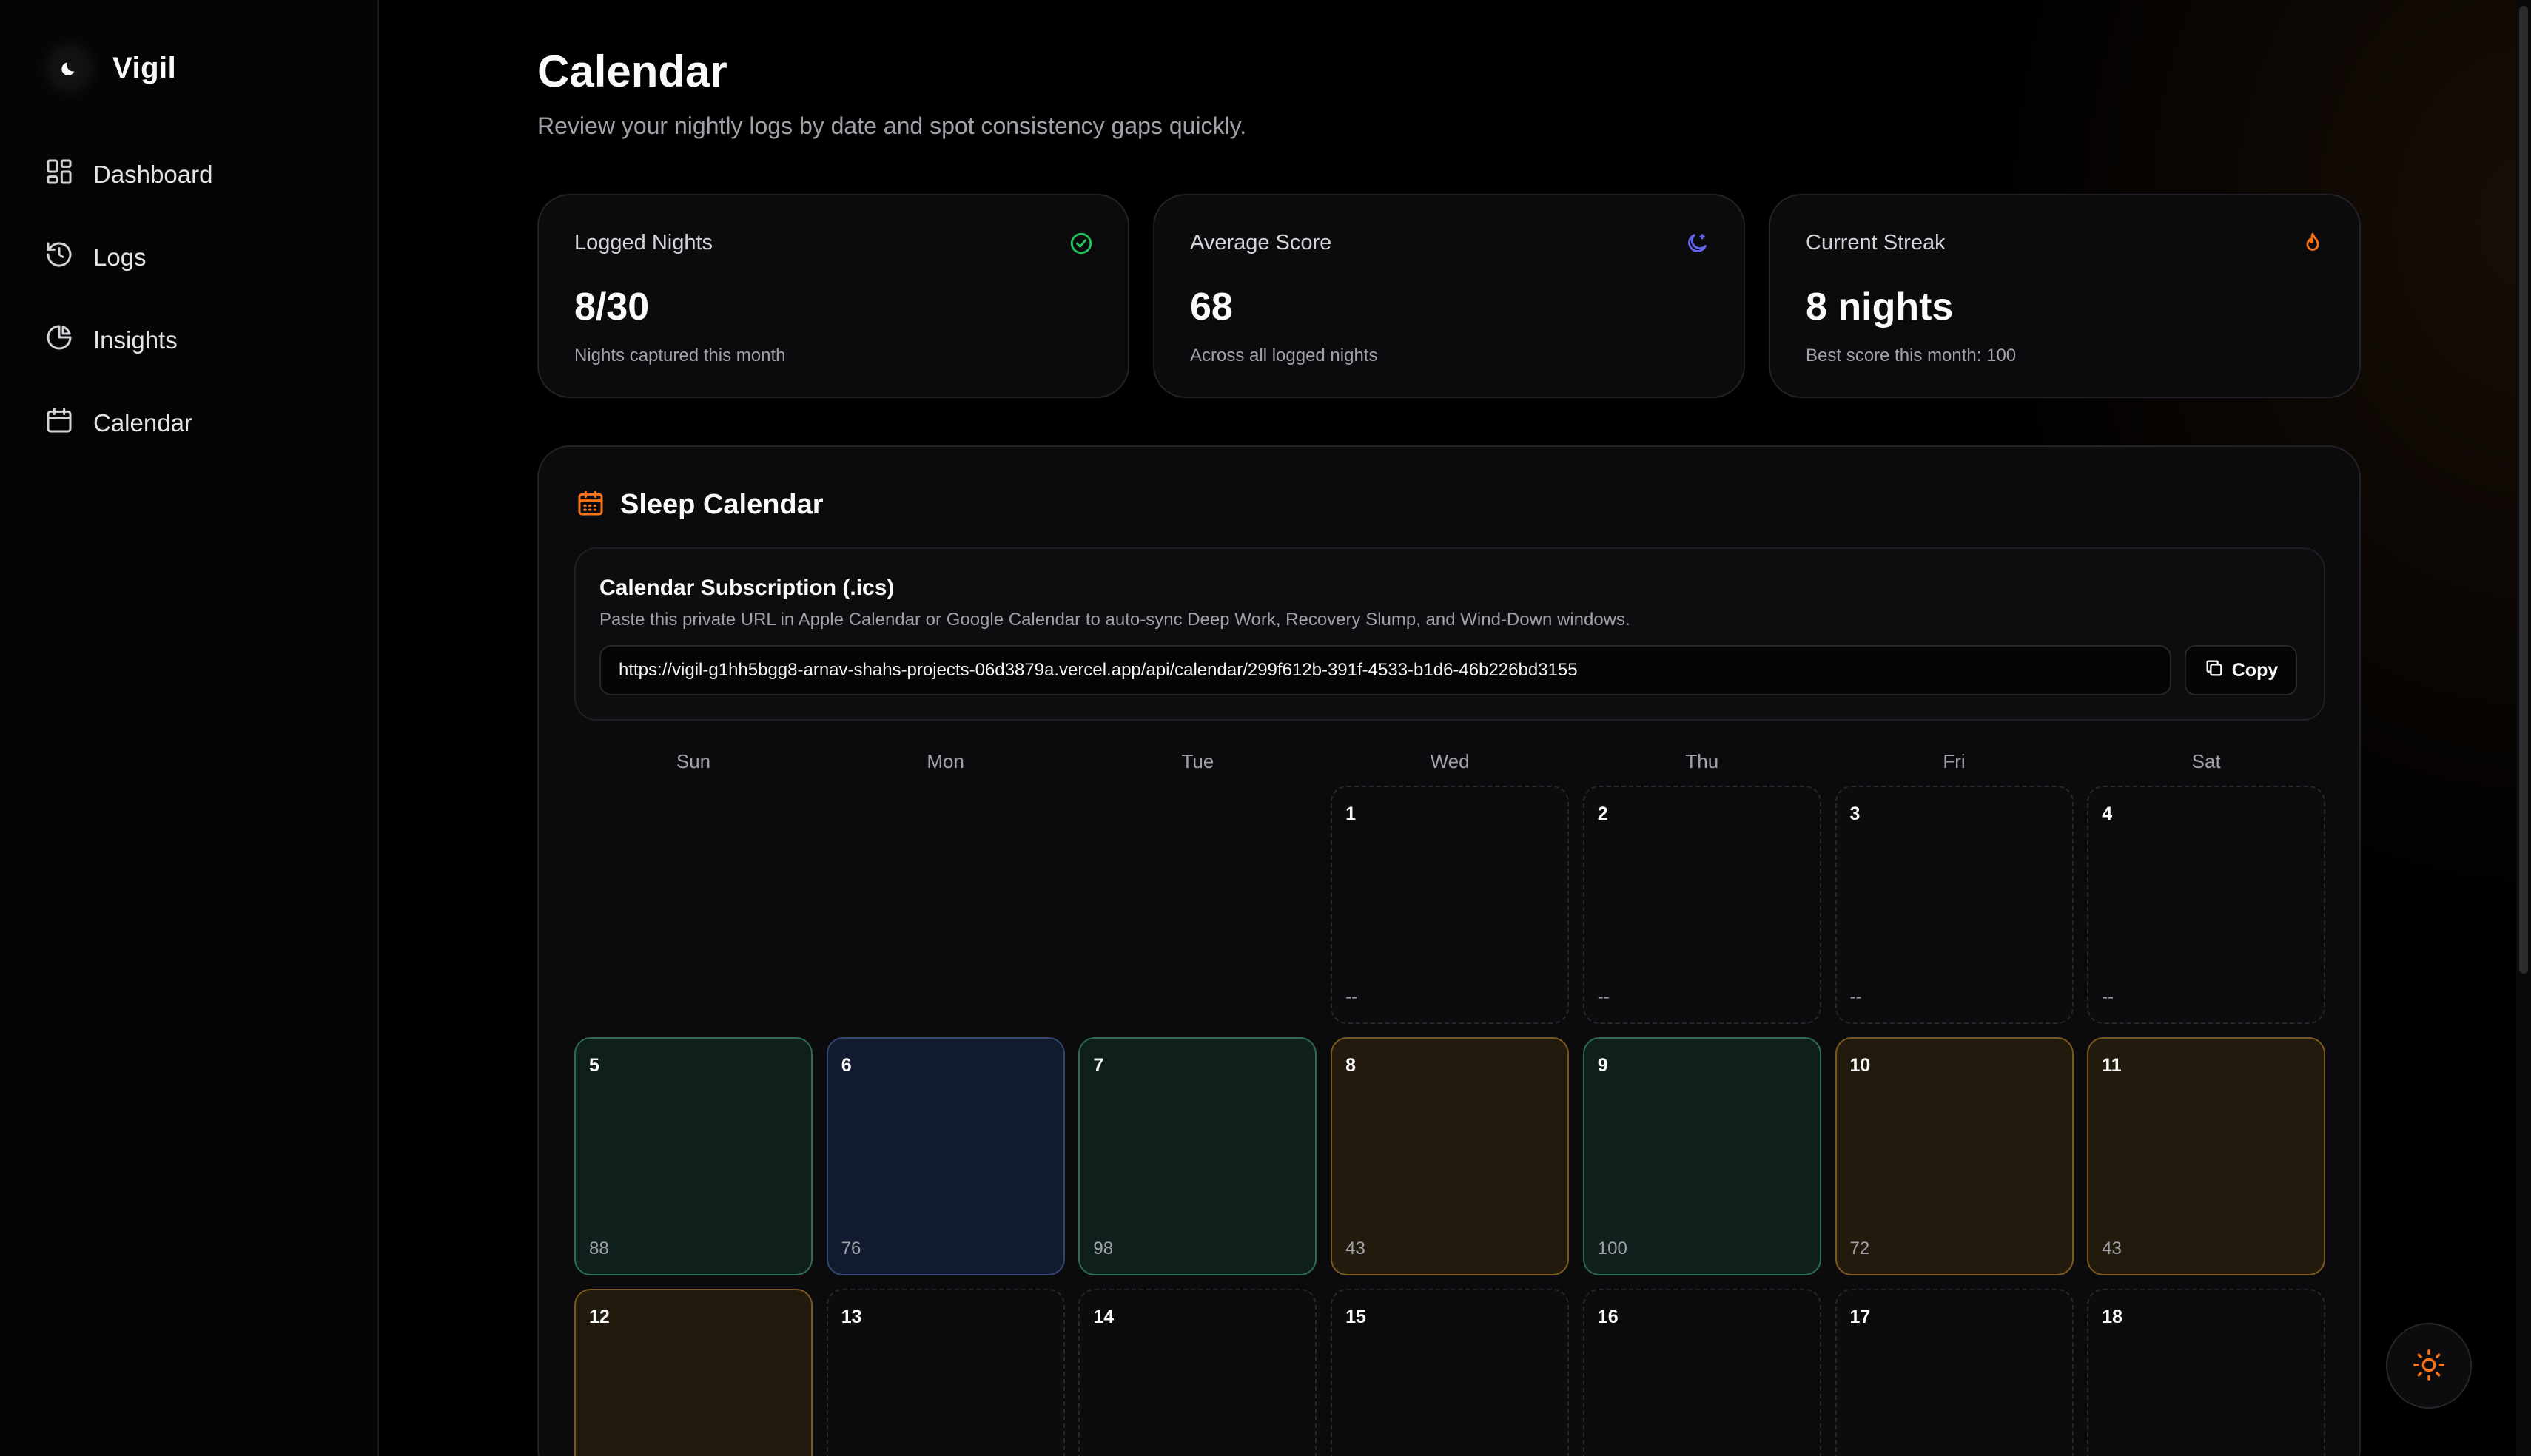  What do you see at coordinates (2206, 1156) in the screenshot?
I see `calendar-day-11: 11 43` at bounding box center [2206, 1156].